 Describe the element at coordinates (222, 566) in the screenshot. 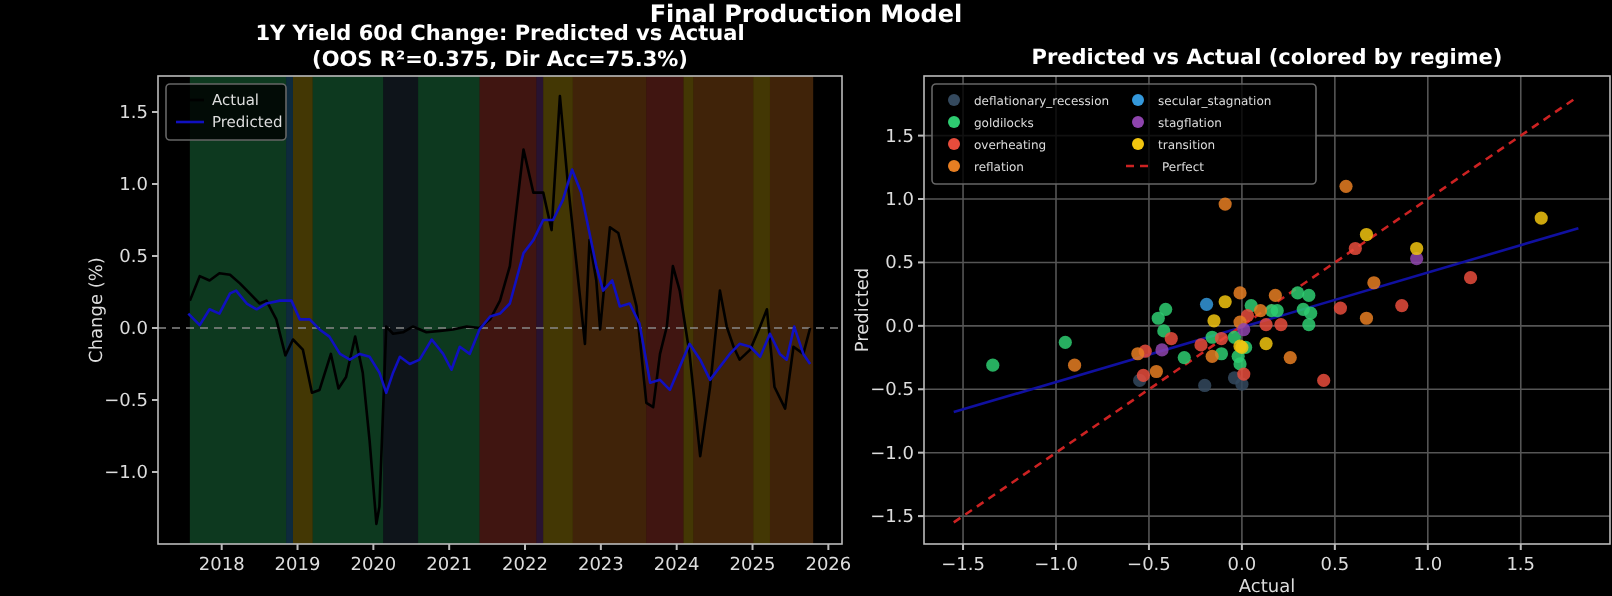

I see `x-tick-label: 2018` at that location.